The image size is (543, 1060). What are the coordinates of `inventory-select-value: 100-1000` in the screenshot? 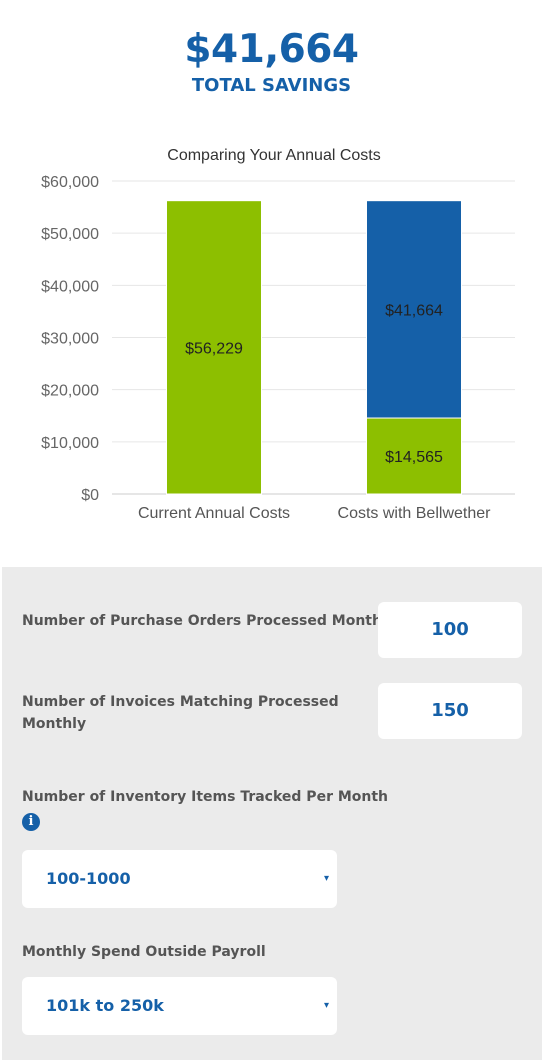 It's located at (88, 878).